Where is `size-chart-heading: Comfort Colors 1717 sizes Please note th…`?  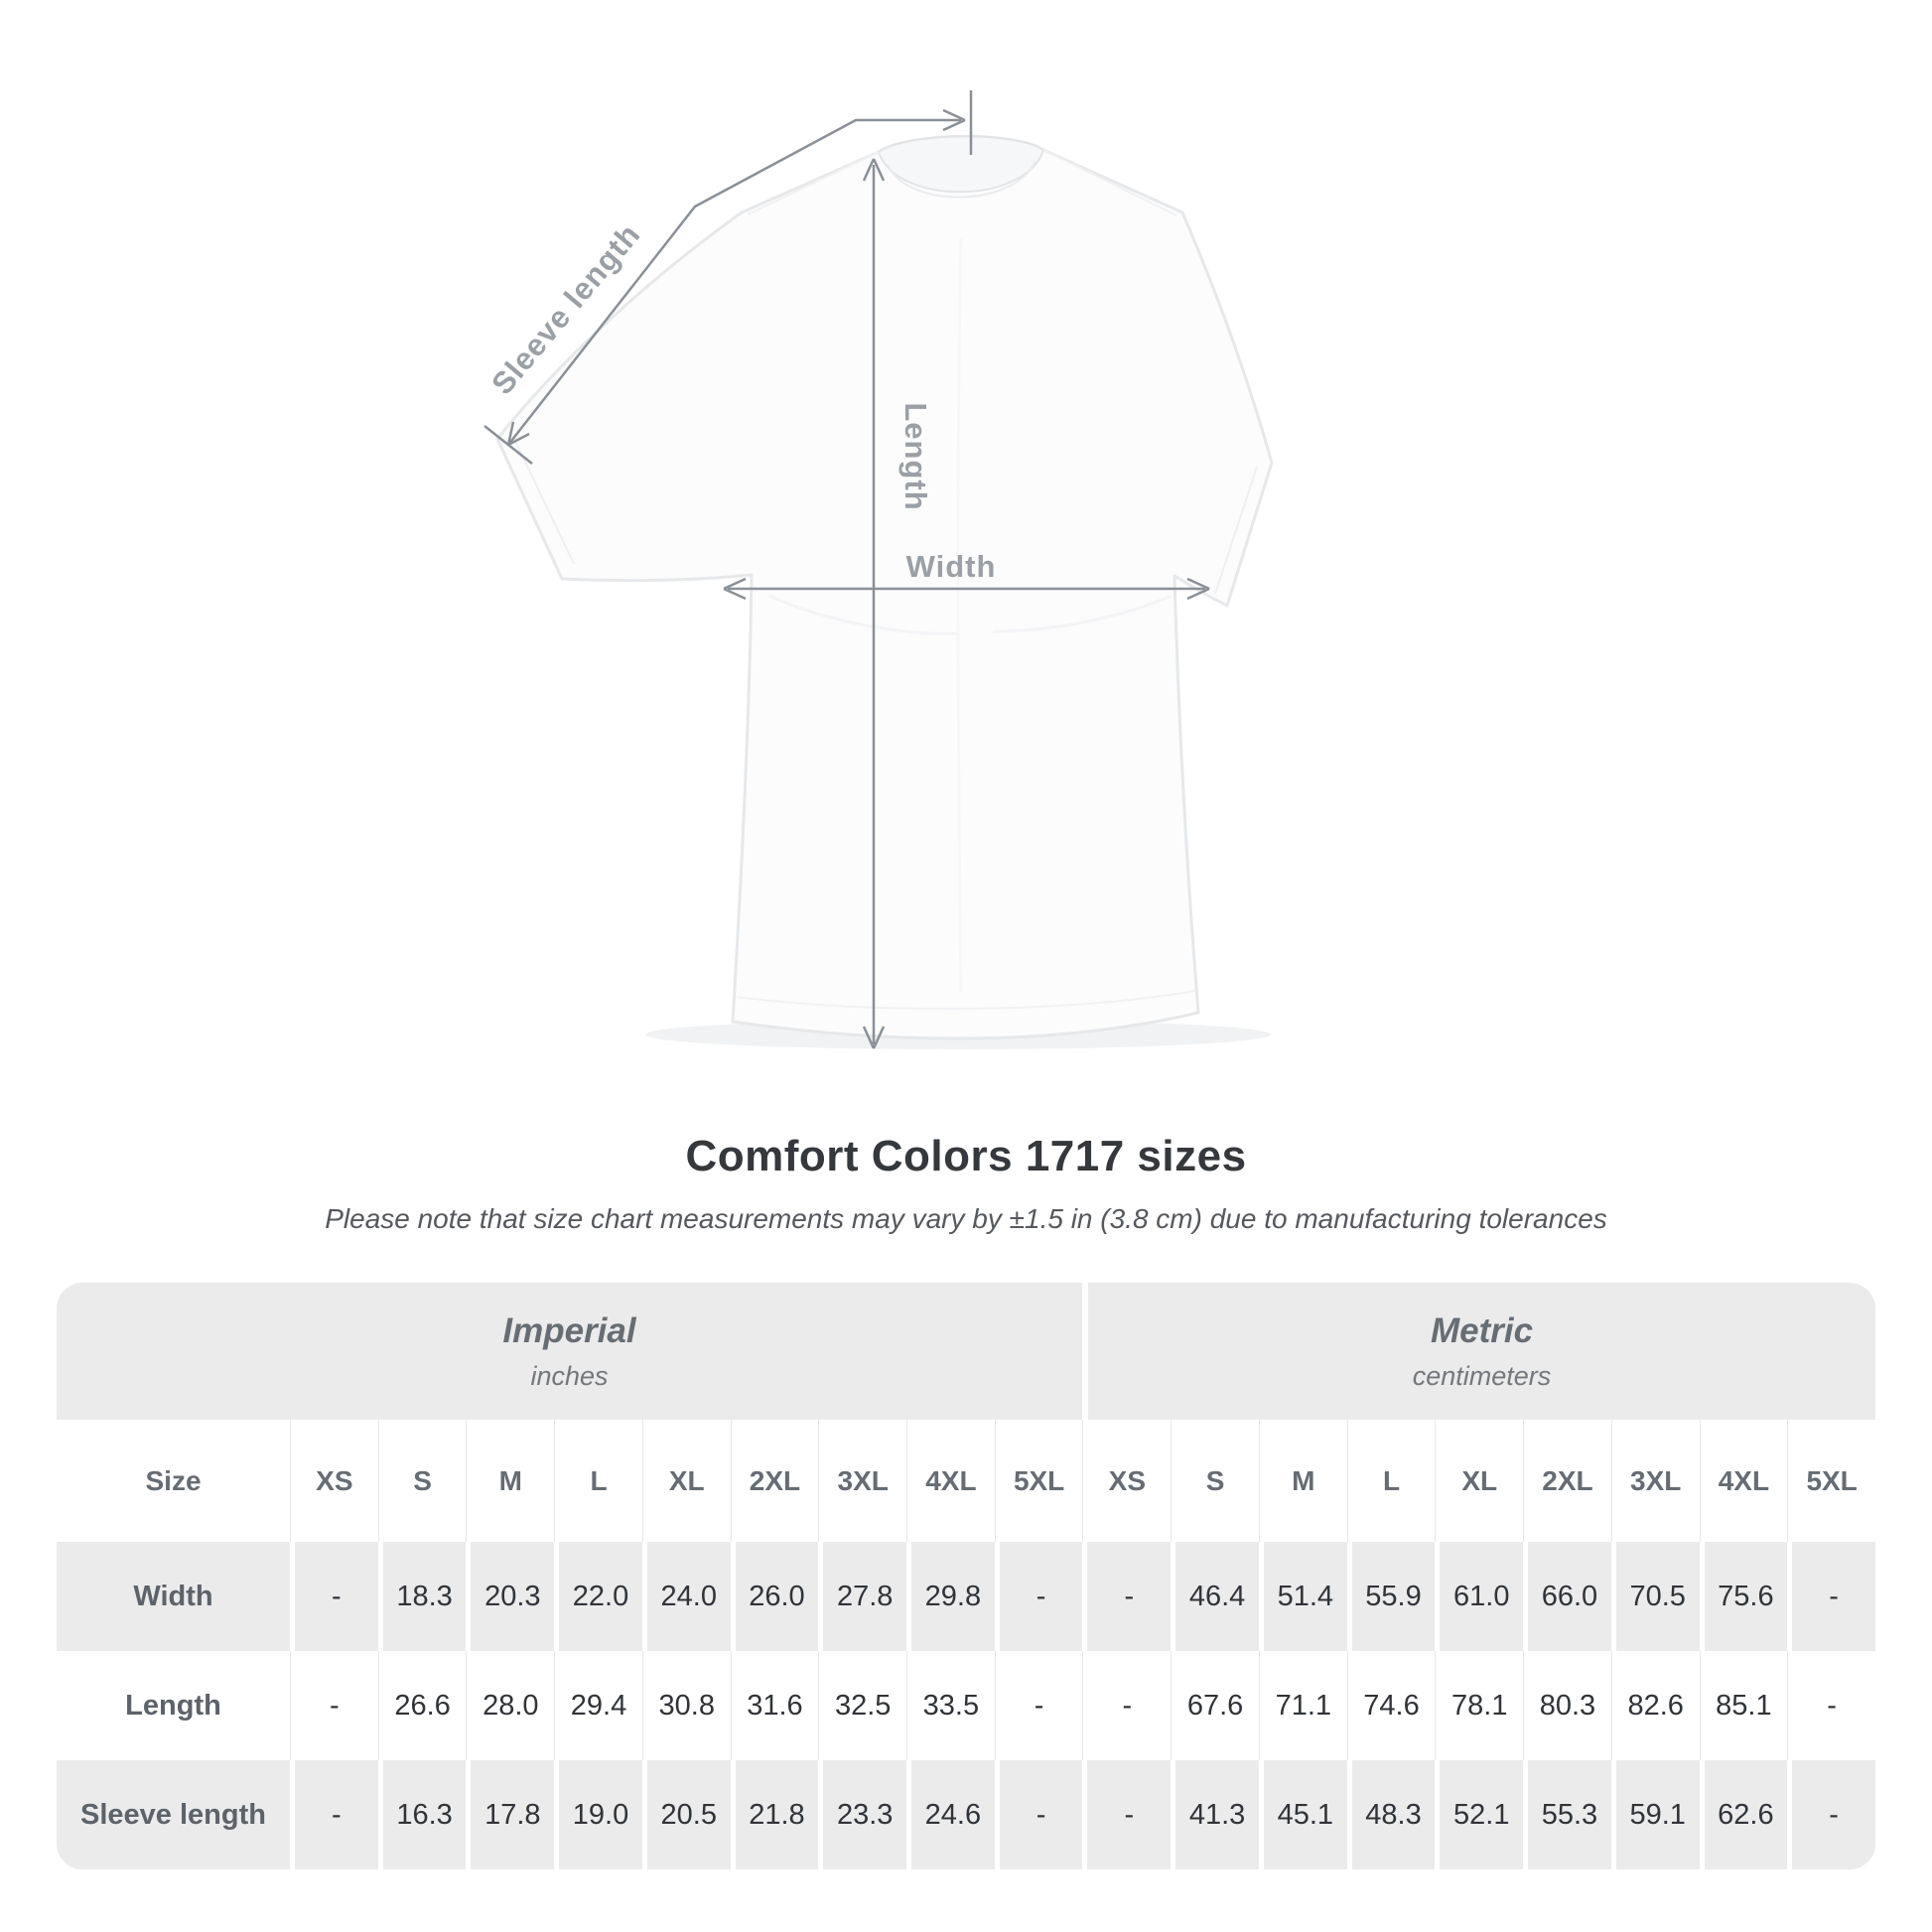
size-chart-heading: Comfort Colors 1717 sizes Please note th… is located at coordinates (966, 1183).